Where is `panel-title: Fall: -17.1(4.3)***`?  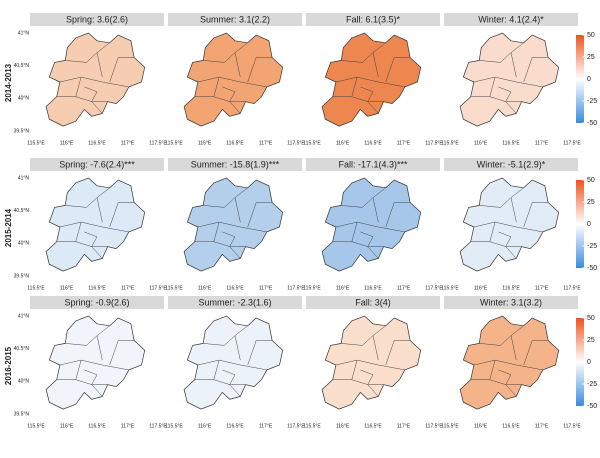 panel-title: Fall: -17.1(4.3)*** is located at coordinates (373, 164).